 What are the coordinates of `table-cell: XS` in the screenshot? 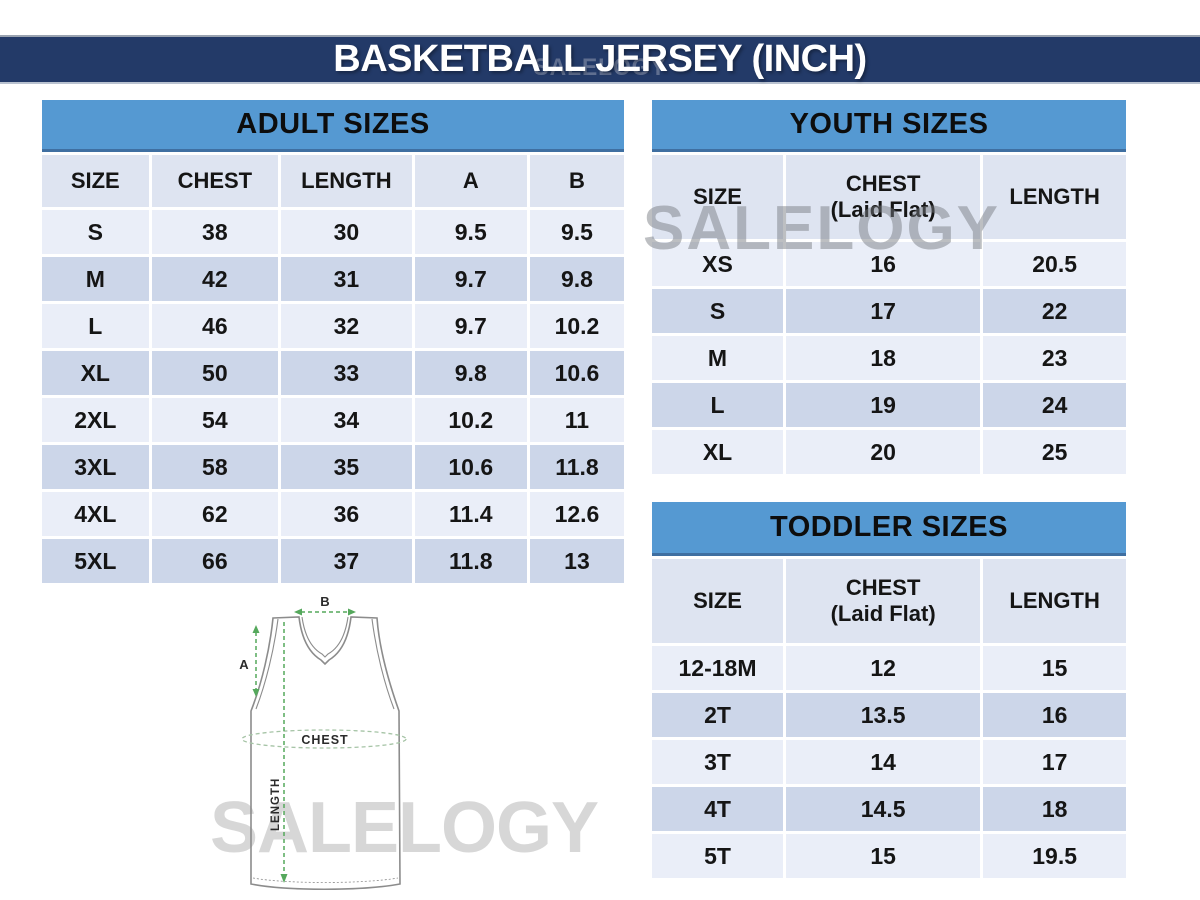 It's located at (718, 264).